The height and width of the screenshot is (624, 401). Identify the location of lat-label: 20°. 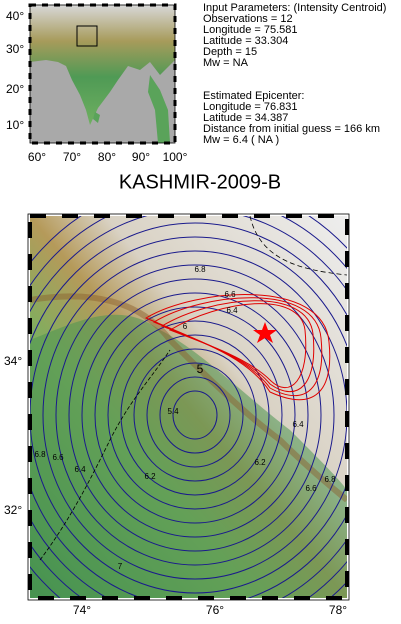
(15, 89).